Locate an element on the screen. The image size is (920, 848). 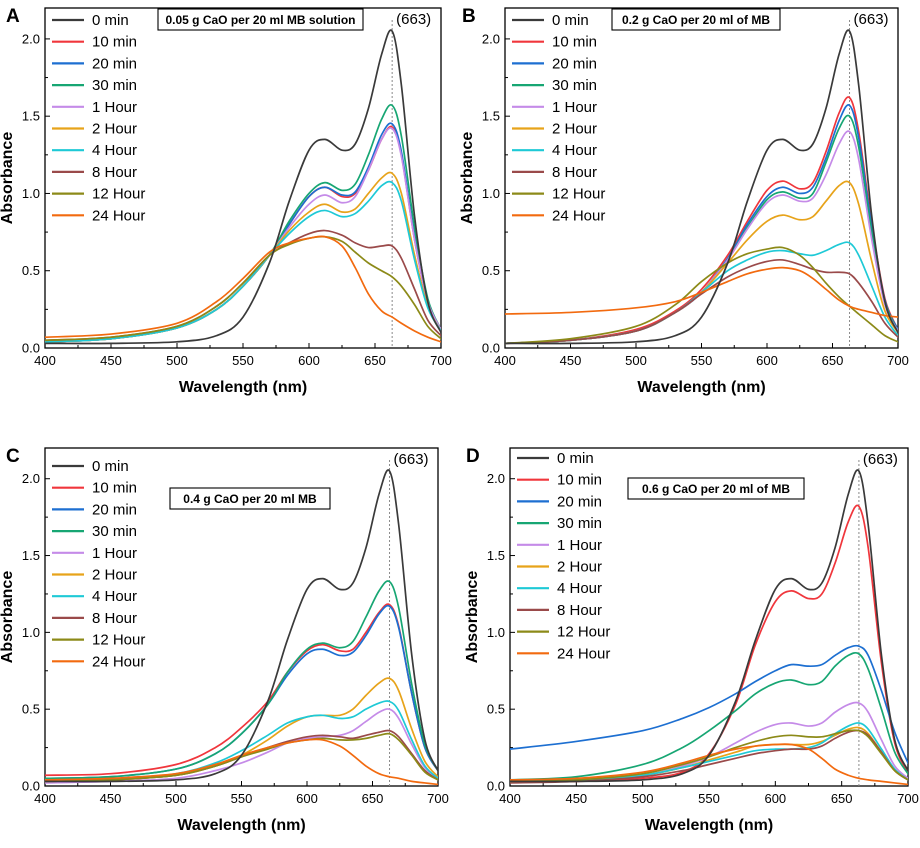
series-line-1-hour is located at coordinates (241, 746).